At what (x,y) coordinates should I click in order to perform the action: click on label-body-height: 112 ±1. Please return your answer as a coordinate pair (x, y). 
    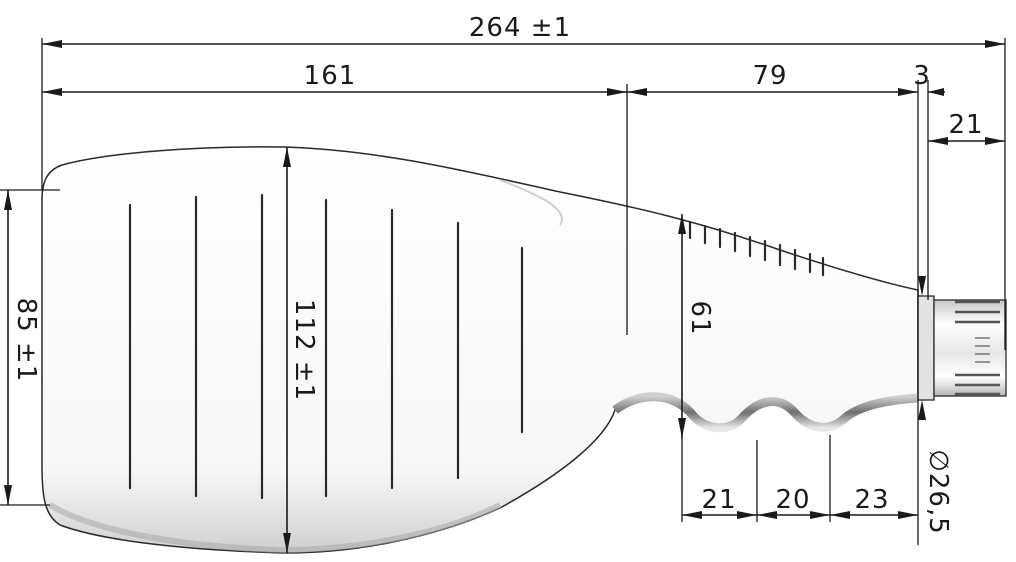
    Looking at the image, I should click on (304, 350).